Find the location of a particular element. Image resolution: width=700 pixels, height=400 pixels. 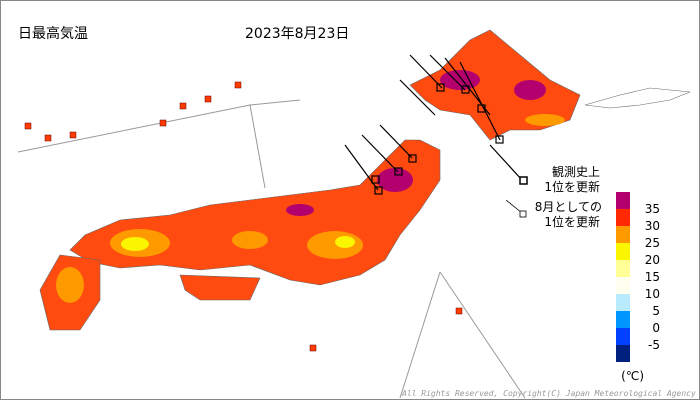

scale-unit: (℃) is located at coordinates (632, 376).